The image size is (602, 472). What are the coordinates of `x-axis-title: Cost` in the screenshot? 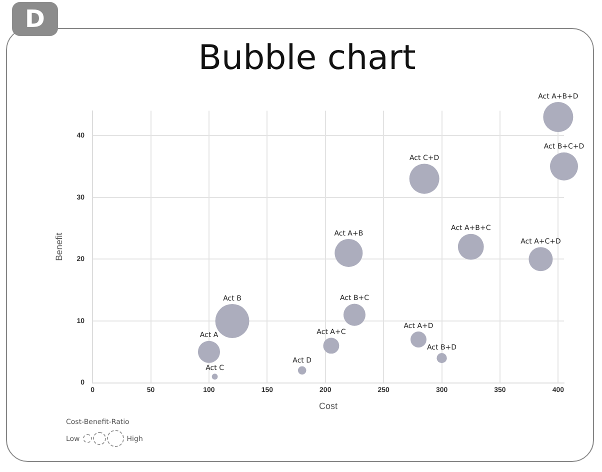 It's located at (328, 406).